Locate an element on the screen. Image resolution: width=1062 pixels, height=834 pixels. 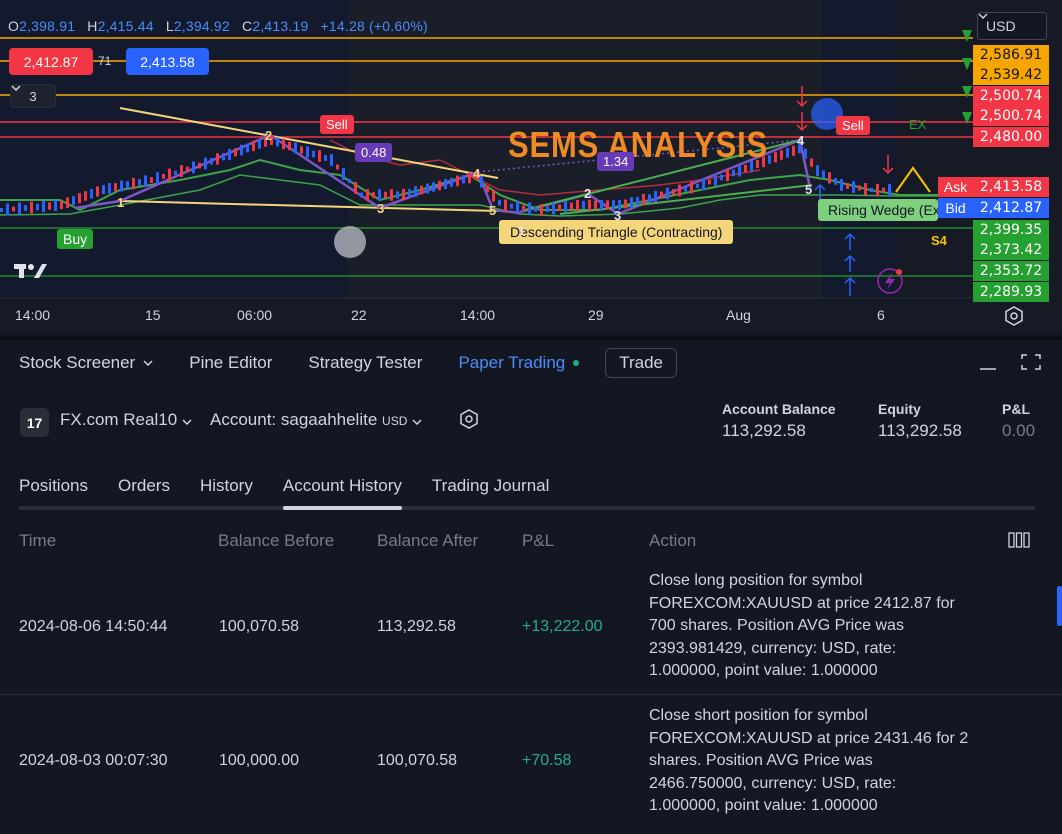
time-axis-label: 06:00 is located at coordinates (255, 315).